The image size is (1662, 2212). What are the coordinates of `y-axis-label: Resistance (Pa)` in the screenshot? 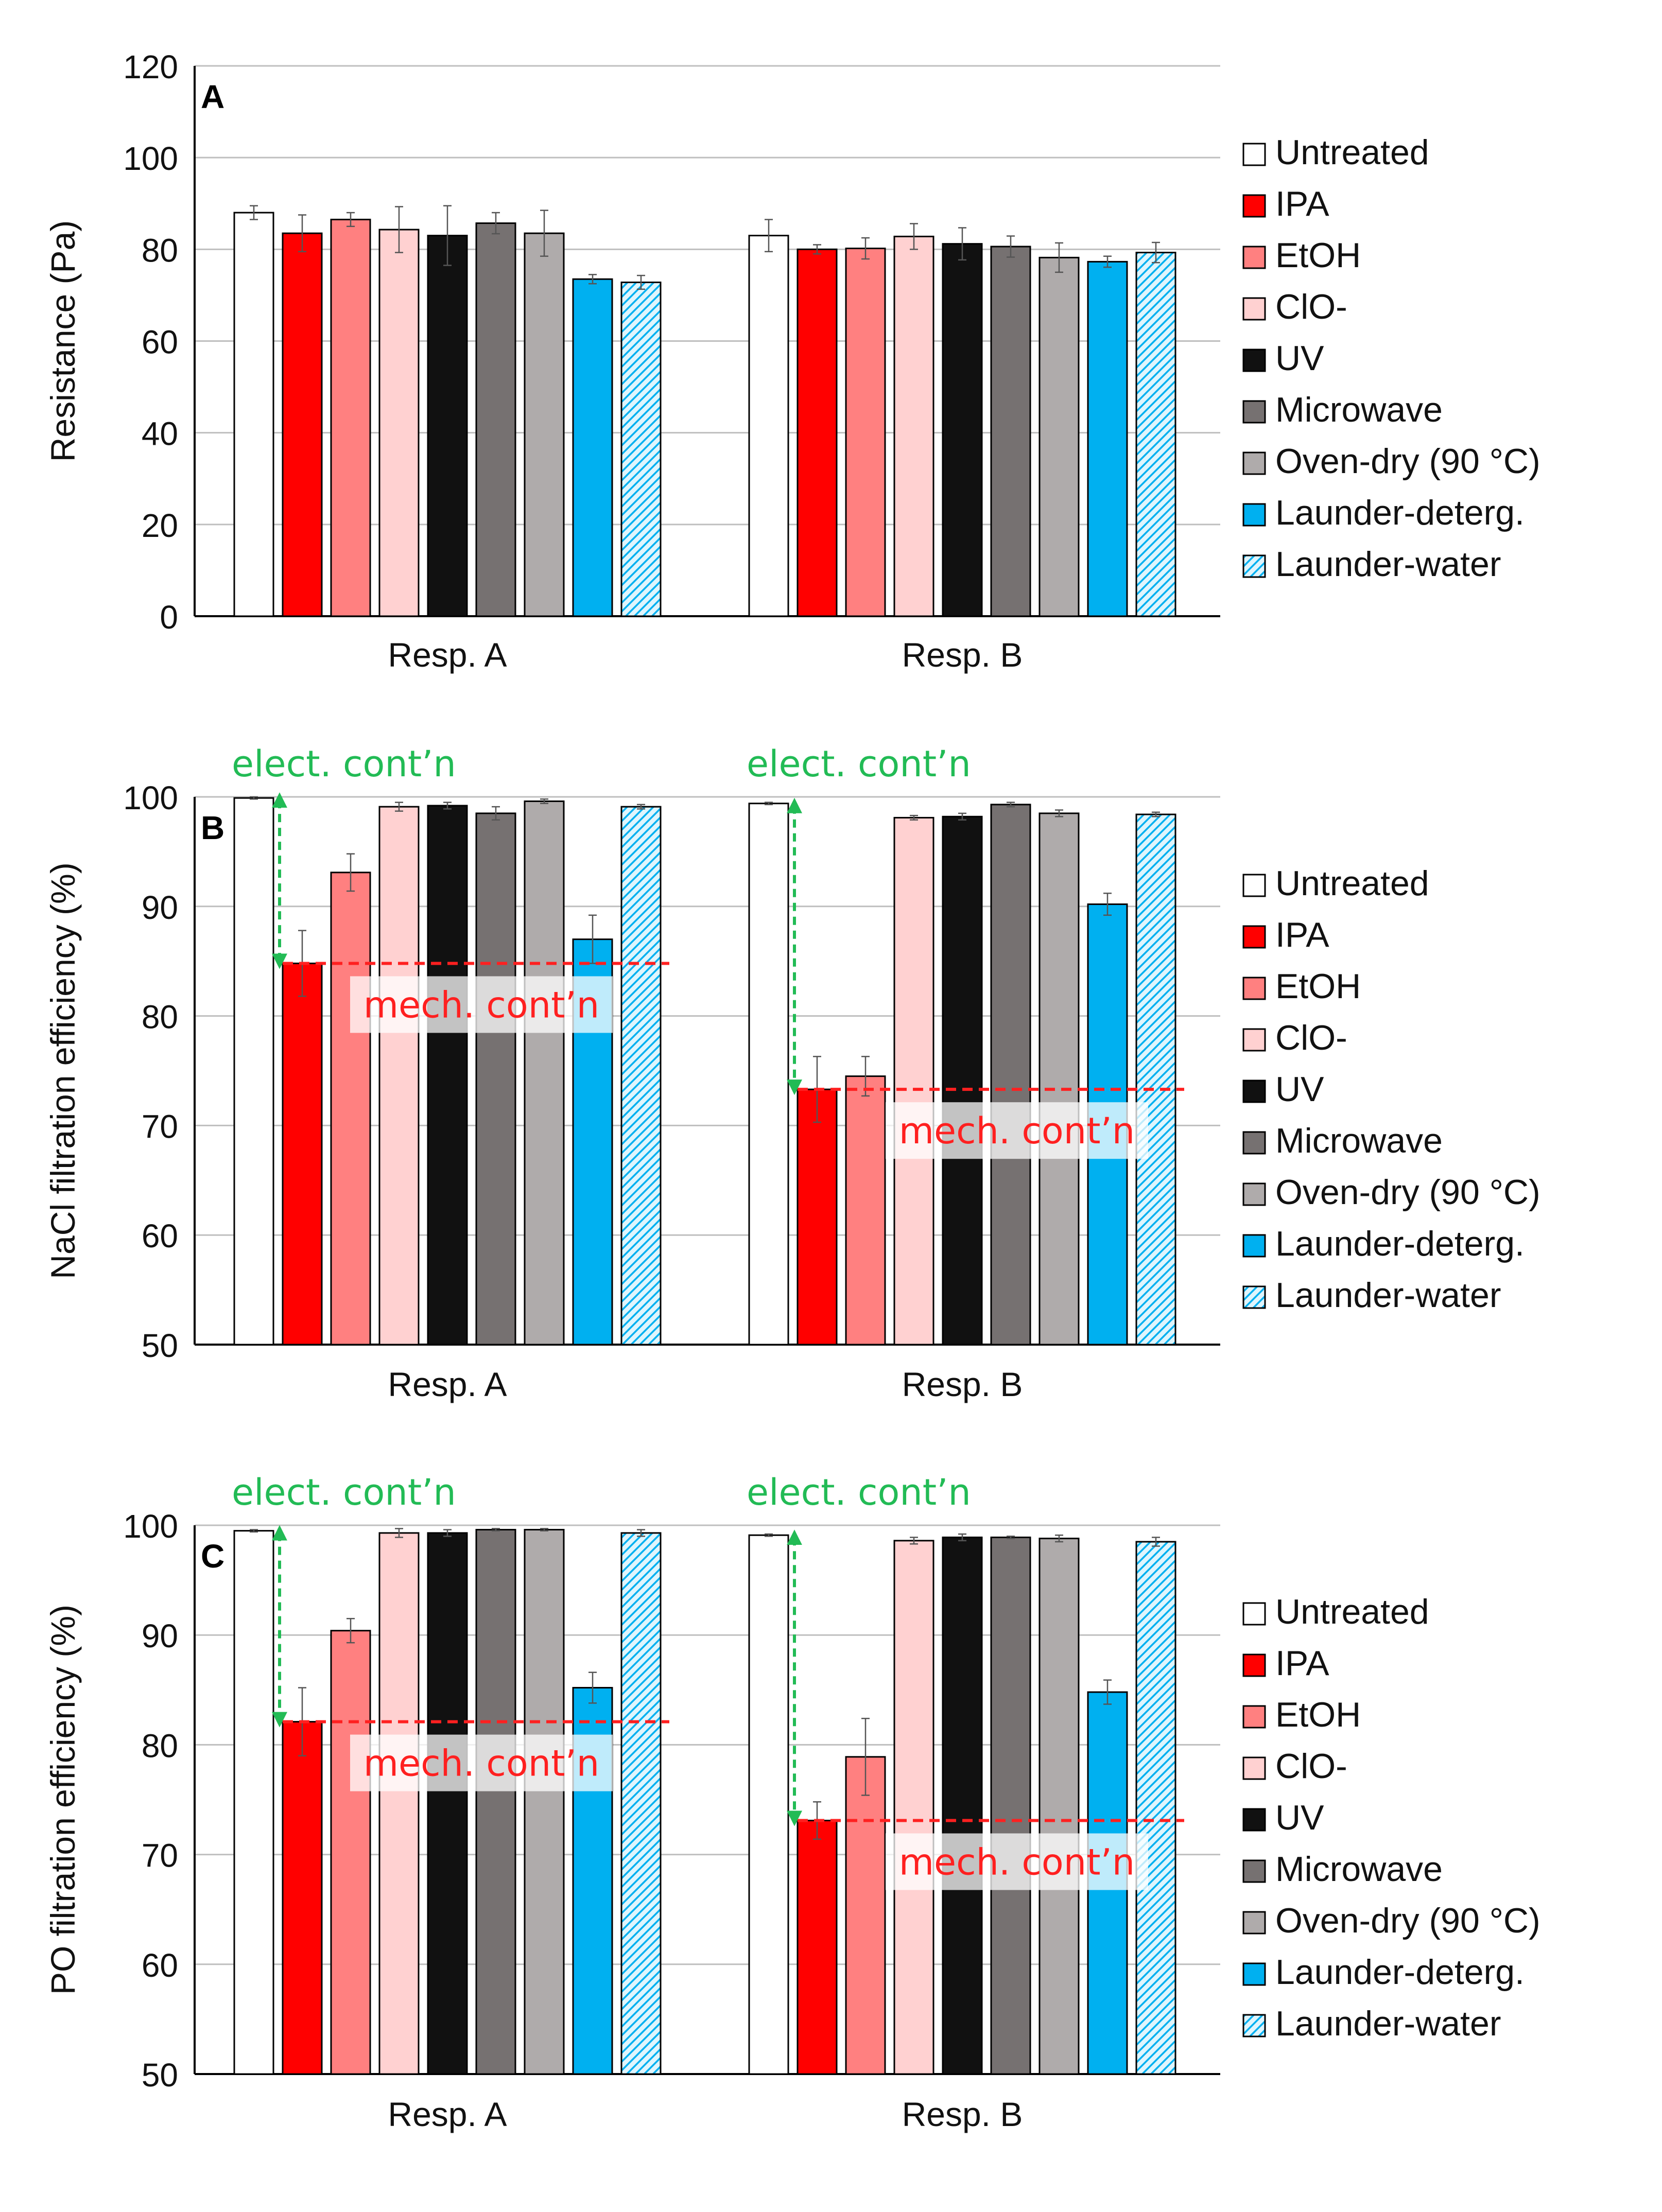 It's located at (63, 341).